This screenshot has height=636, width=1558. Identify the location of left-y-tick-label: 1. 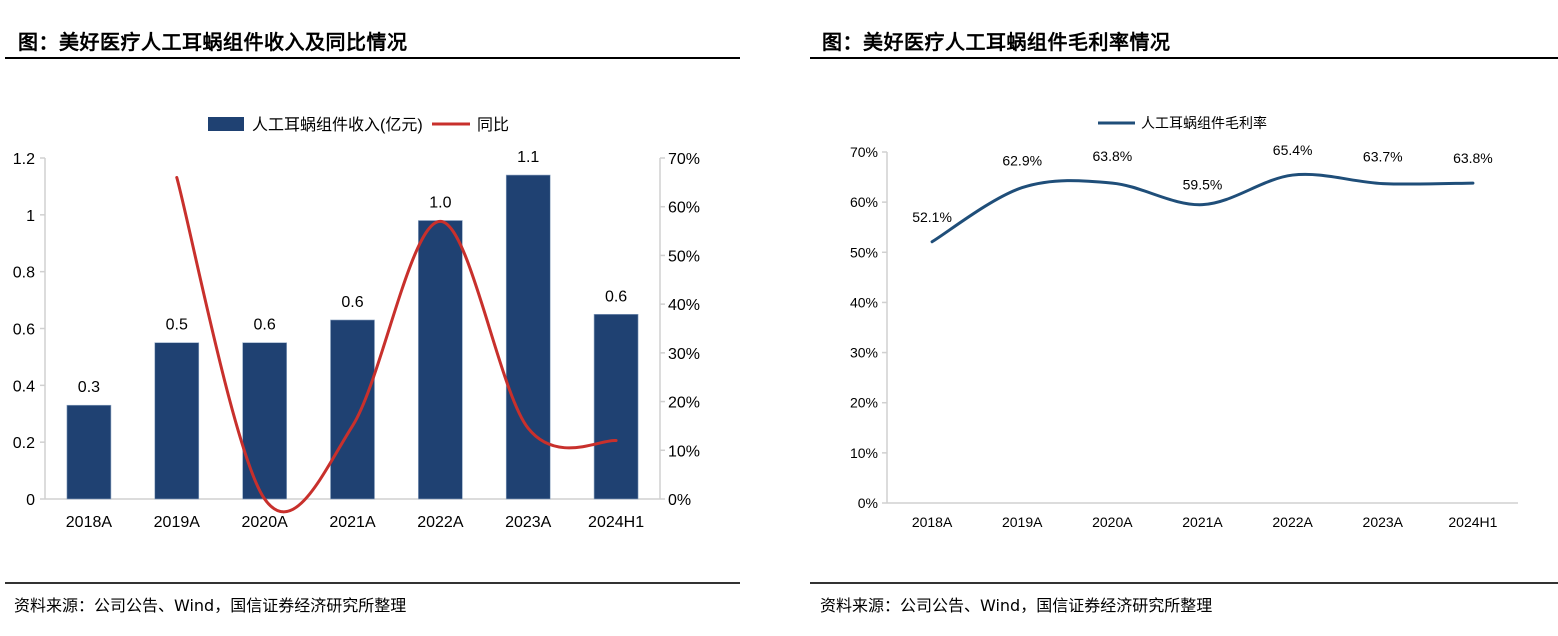
(30, 216).